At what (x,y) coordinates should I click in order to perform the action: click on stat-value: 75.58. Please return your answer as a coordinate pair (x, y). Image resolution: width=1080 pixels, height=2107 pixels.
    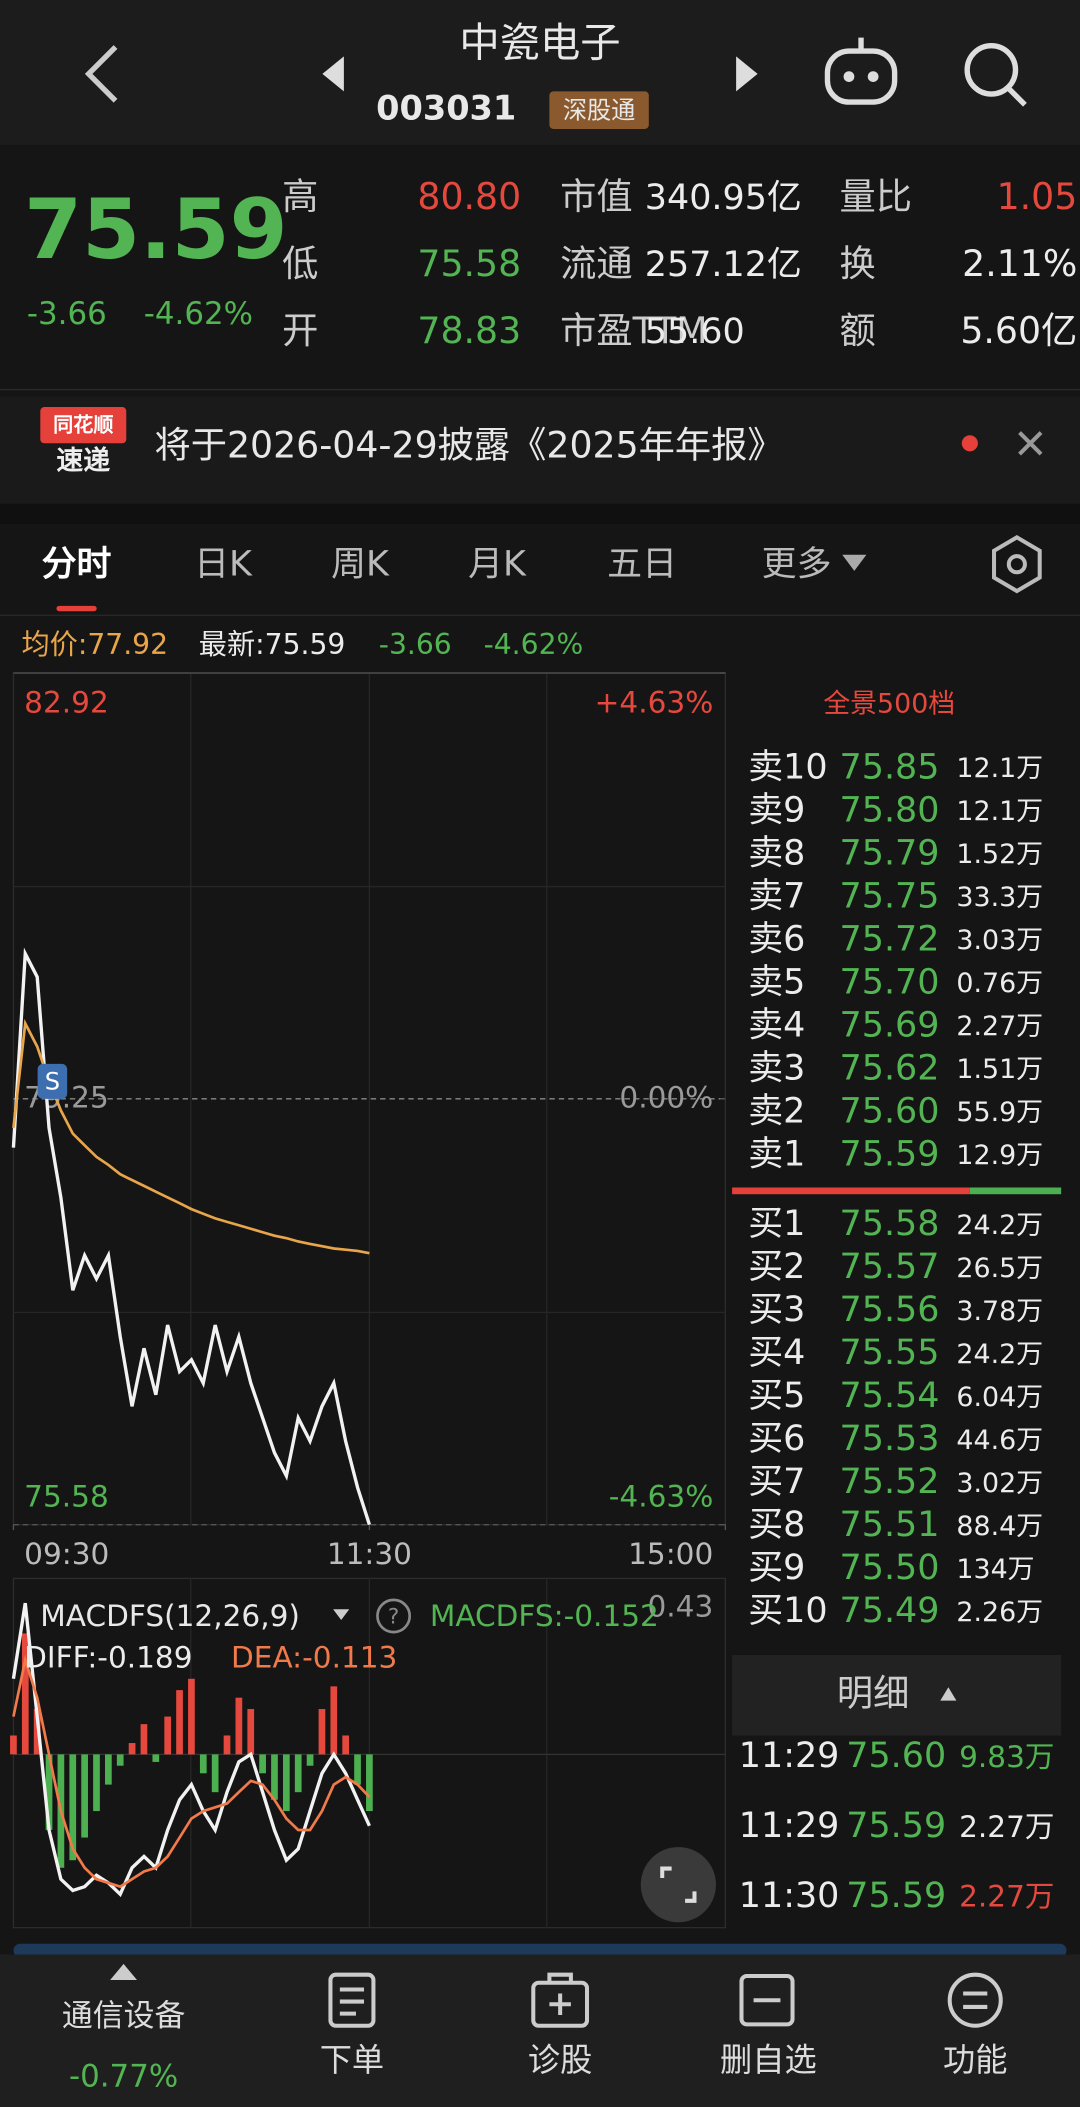
    Looking at the image, I should click on (469, 263).